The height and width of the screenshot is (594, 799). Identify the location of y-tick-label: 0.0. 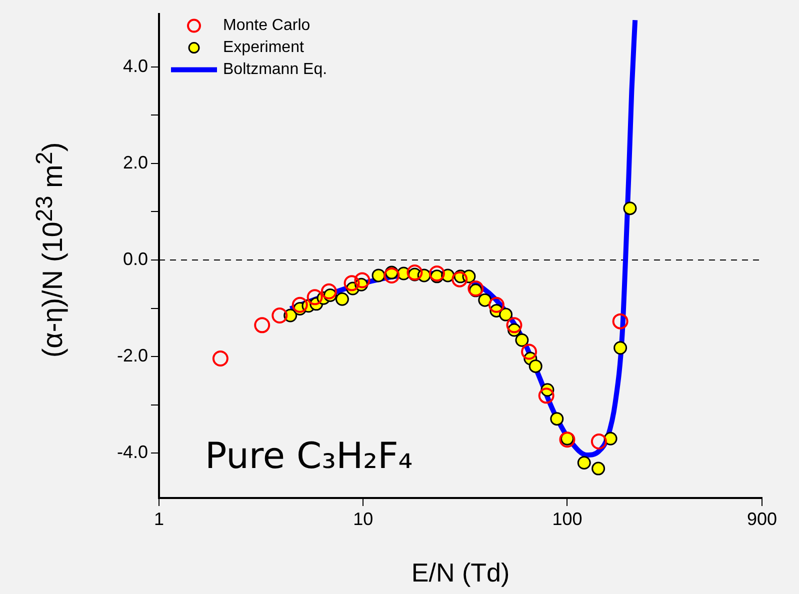
(135, 258).